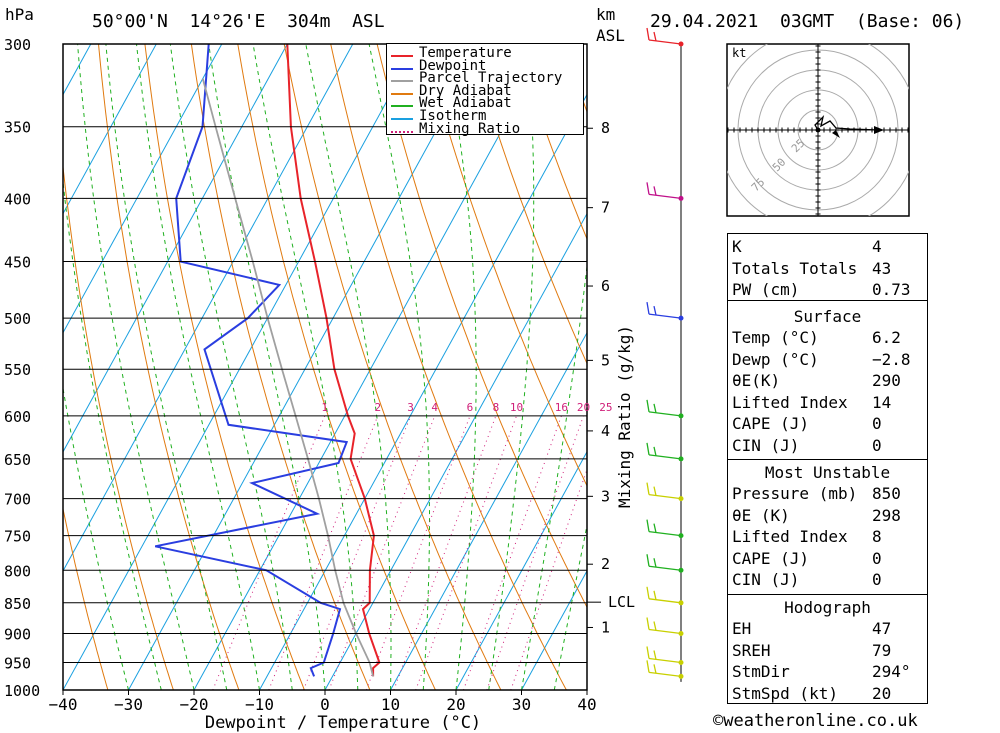 The image size is (1000, 733). Describe the element at coordinates (827, 338) in the screenshot. I see `table-row: Temp (°C) 6.2` at that location.